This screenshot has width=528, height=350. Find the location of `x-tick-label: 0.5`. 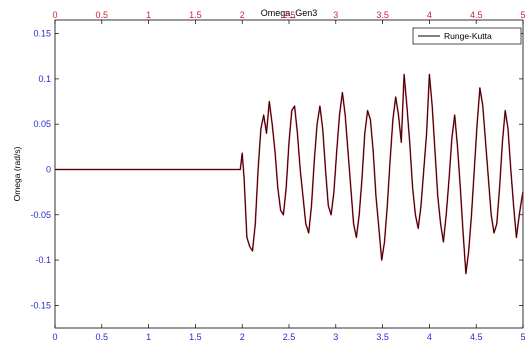

x-tick-label: 0.5 is located at coordinates (102, 337).